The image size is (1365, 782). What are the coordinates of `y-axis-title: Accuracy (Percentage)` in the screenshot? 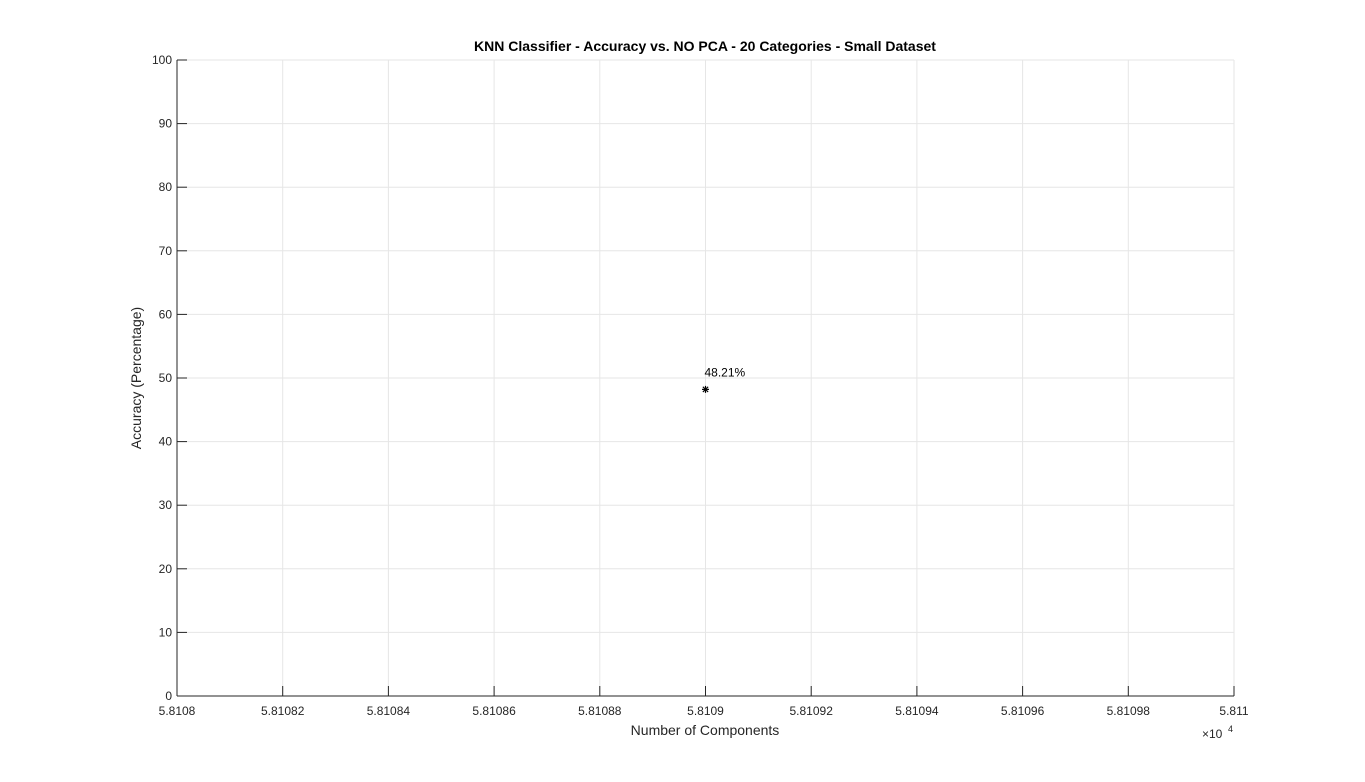 It's located at (136, 378).